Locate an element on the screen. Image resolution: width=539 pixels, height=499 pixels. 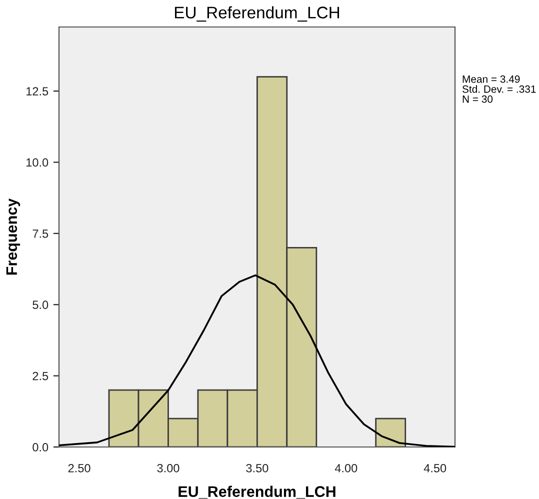
y-tick-label: 10.0 is located at coordinates (37, 162).